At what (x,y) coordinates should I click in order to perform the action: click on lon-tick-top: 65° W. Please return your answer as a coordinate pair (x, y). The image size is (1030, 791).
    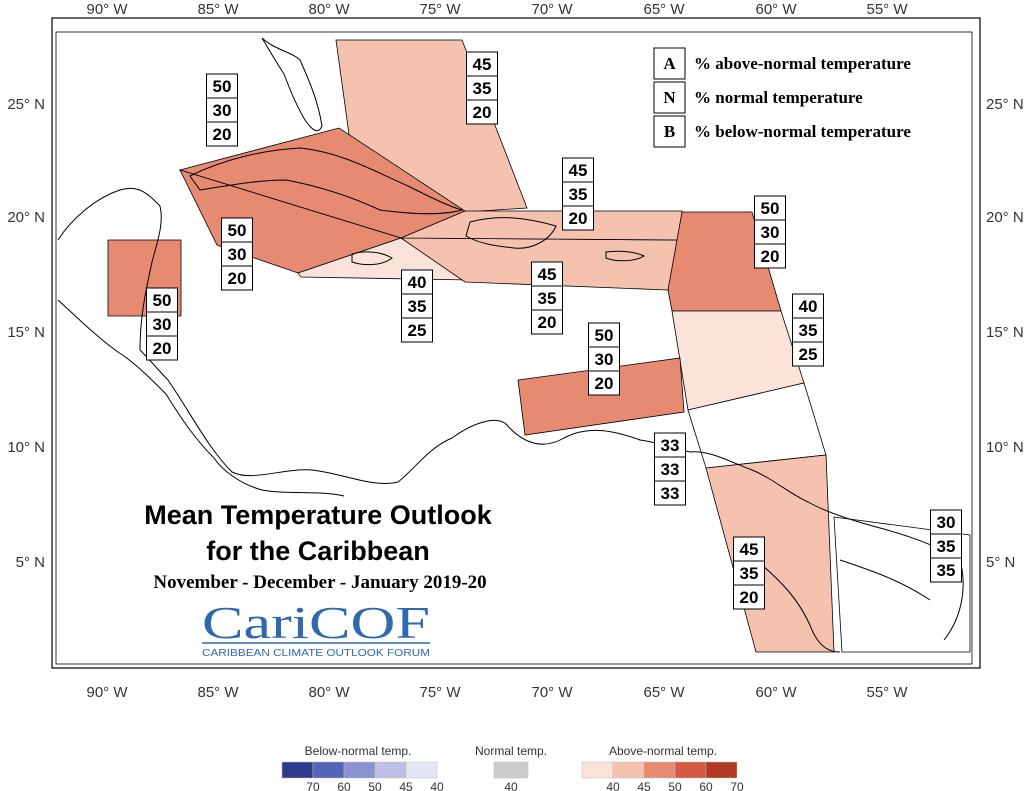
    Looking at the image, I should click on (664, 9).